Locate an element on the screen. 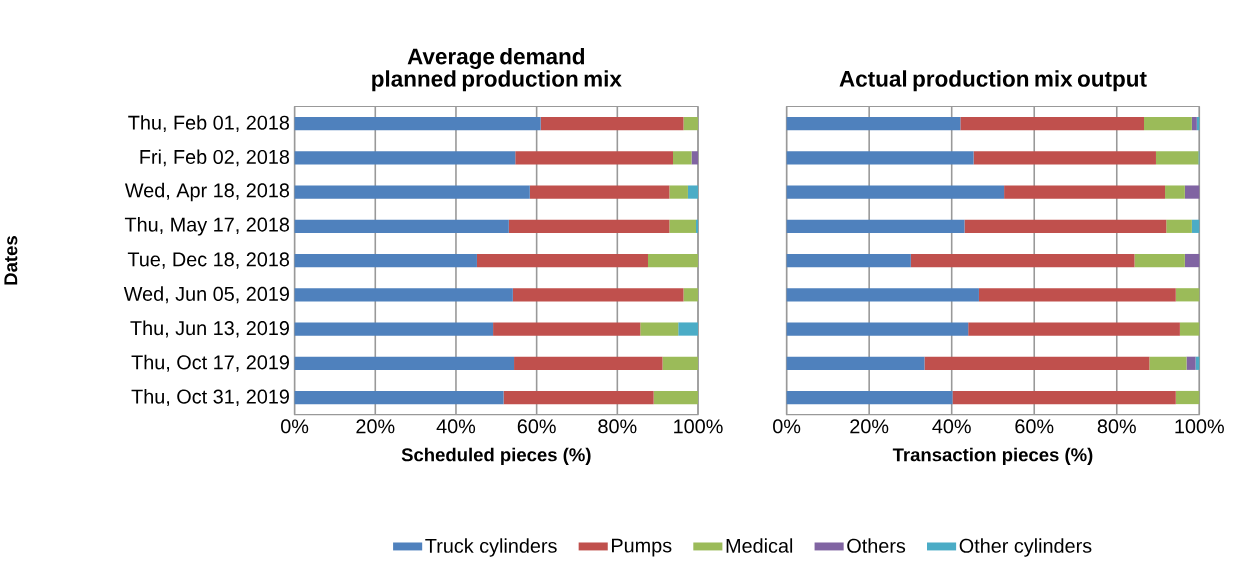 This screenshot has height=562, width=1237. y-tick-label: Thu, Oct 17, 2019 is located at coordinates (210, 363).